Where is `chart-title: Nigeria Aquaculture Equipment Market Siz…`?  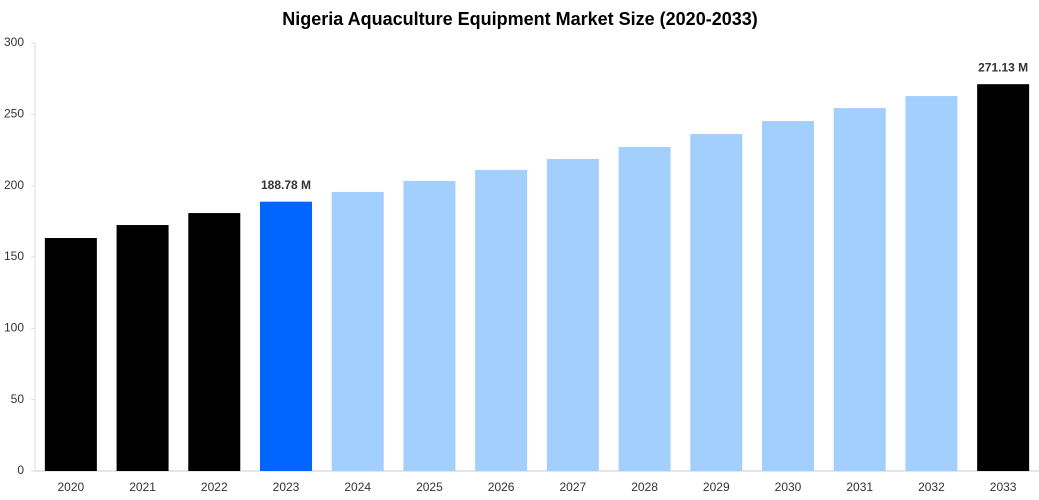
chart-title: Nigeria Aquaculture Equipment Market Siz… is located at coordinates (519, 19).